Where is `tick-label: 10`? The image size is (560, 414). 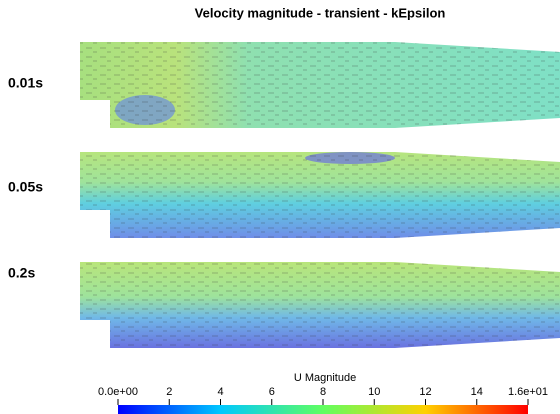
tick-label: 10 is located at coordinates (374, 392).